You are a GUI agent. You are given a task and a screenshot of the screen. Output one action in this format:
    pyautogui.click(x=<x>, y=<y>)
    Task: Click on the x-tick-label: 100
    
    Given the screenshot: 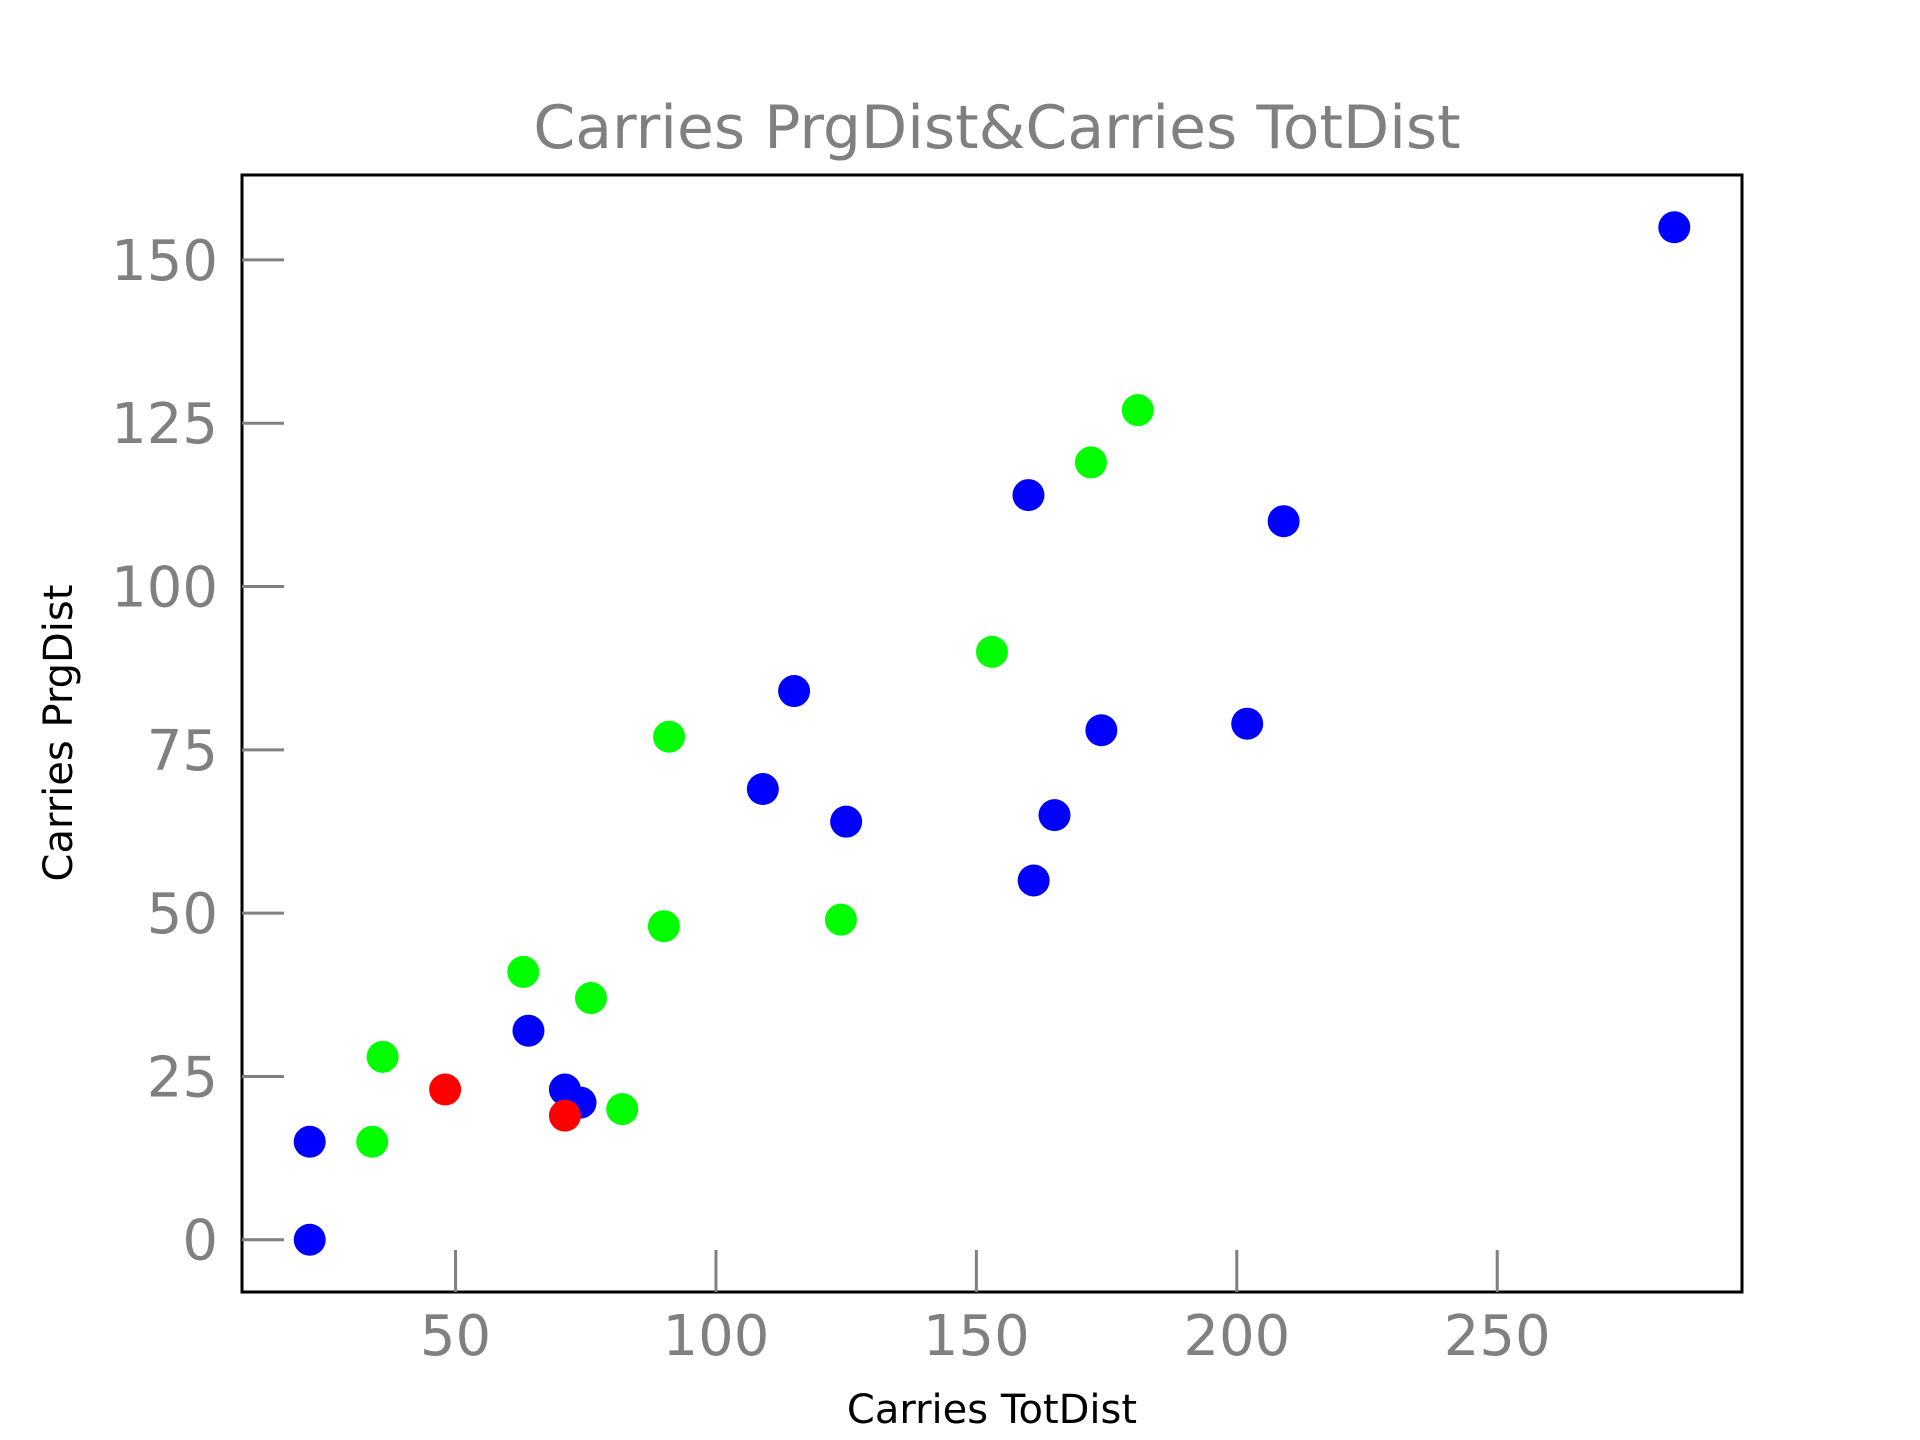 What is the action you would take?
    pyautogui.click(x=716, y=1336)
    